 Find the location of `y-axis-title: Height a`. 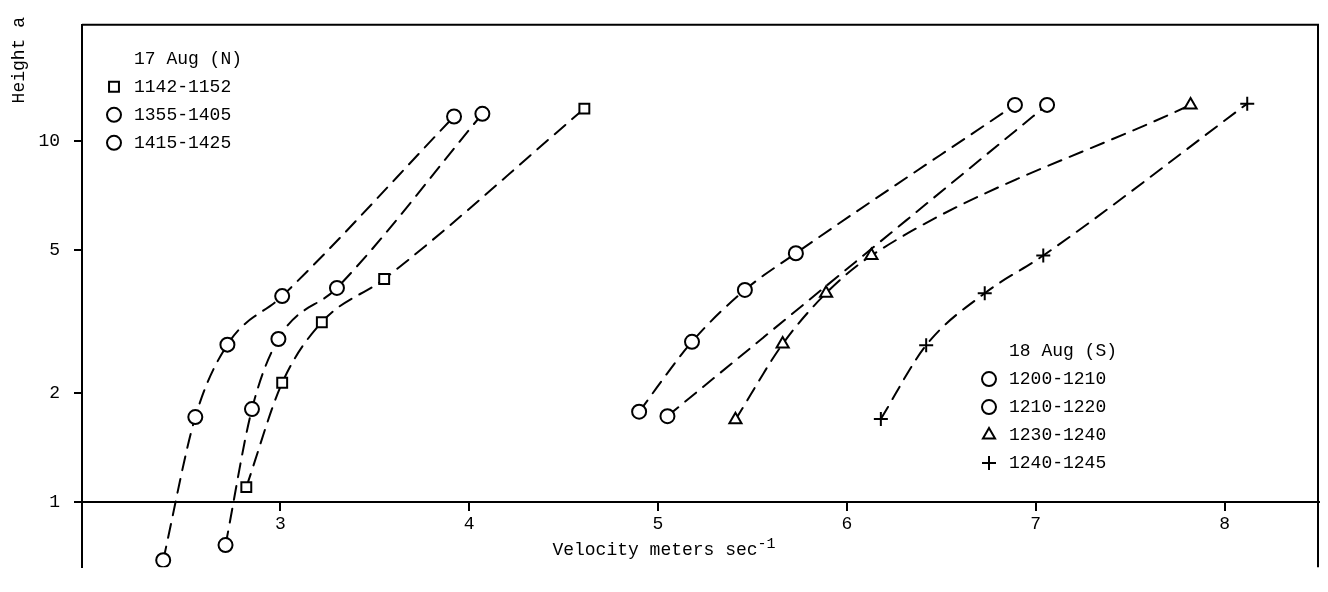

y-axis-title: Height a is located at coordinates (19, 61).